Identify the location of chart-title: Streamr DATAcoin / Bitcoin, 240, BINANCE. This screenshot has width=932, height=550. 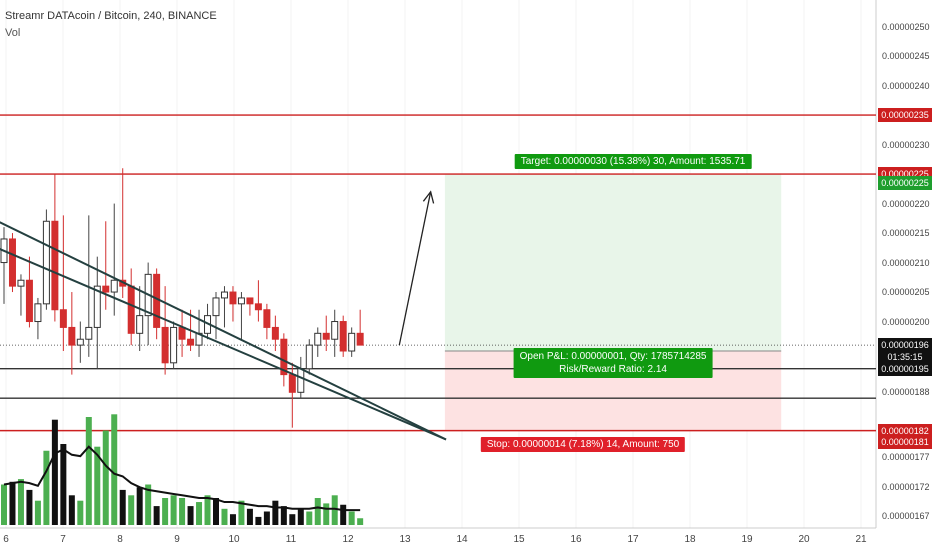
(111, 16).